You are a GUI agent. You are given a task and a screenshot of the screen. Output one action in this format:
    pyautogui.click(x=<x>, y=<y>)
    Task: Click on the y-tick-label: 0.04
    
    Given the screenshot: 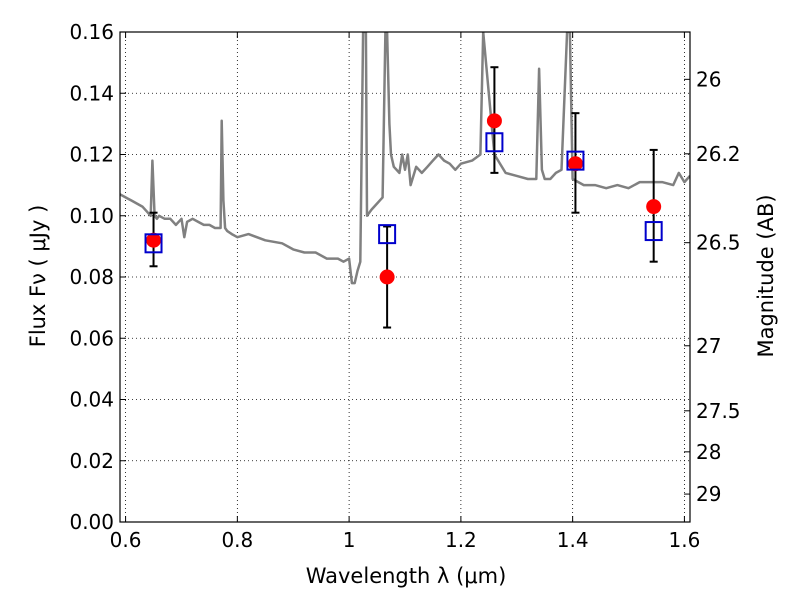 What is the action you would take?
    pyautogui.click(x=91, y=400)
    